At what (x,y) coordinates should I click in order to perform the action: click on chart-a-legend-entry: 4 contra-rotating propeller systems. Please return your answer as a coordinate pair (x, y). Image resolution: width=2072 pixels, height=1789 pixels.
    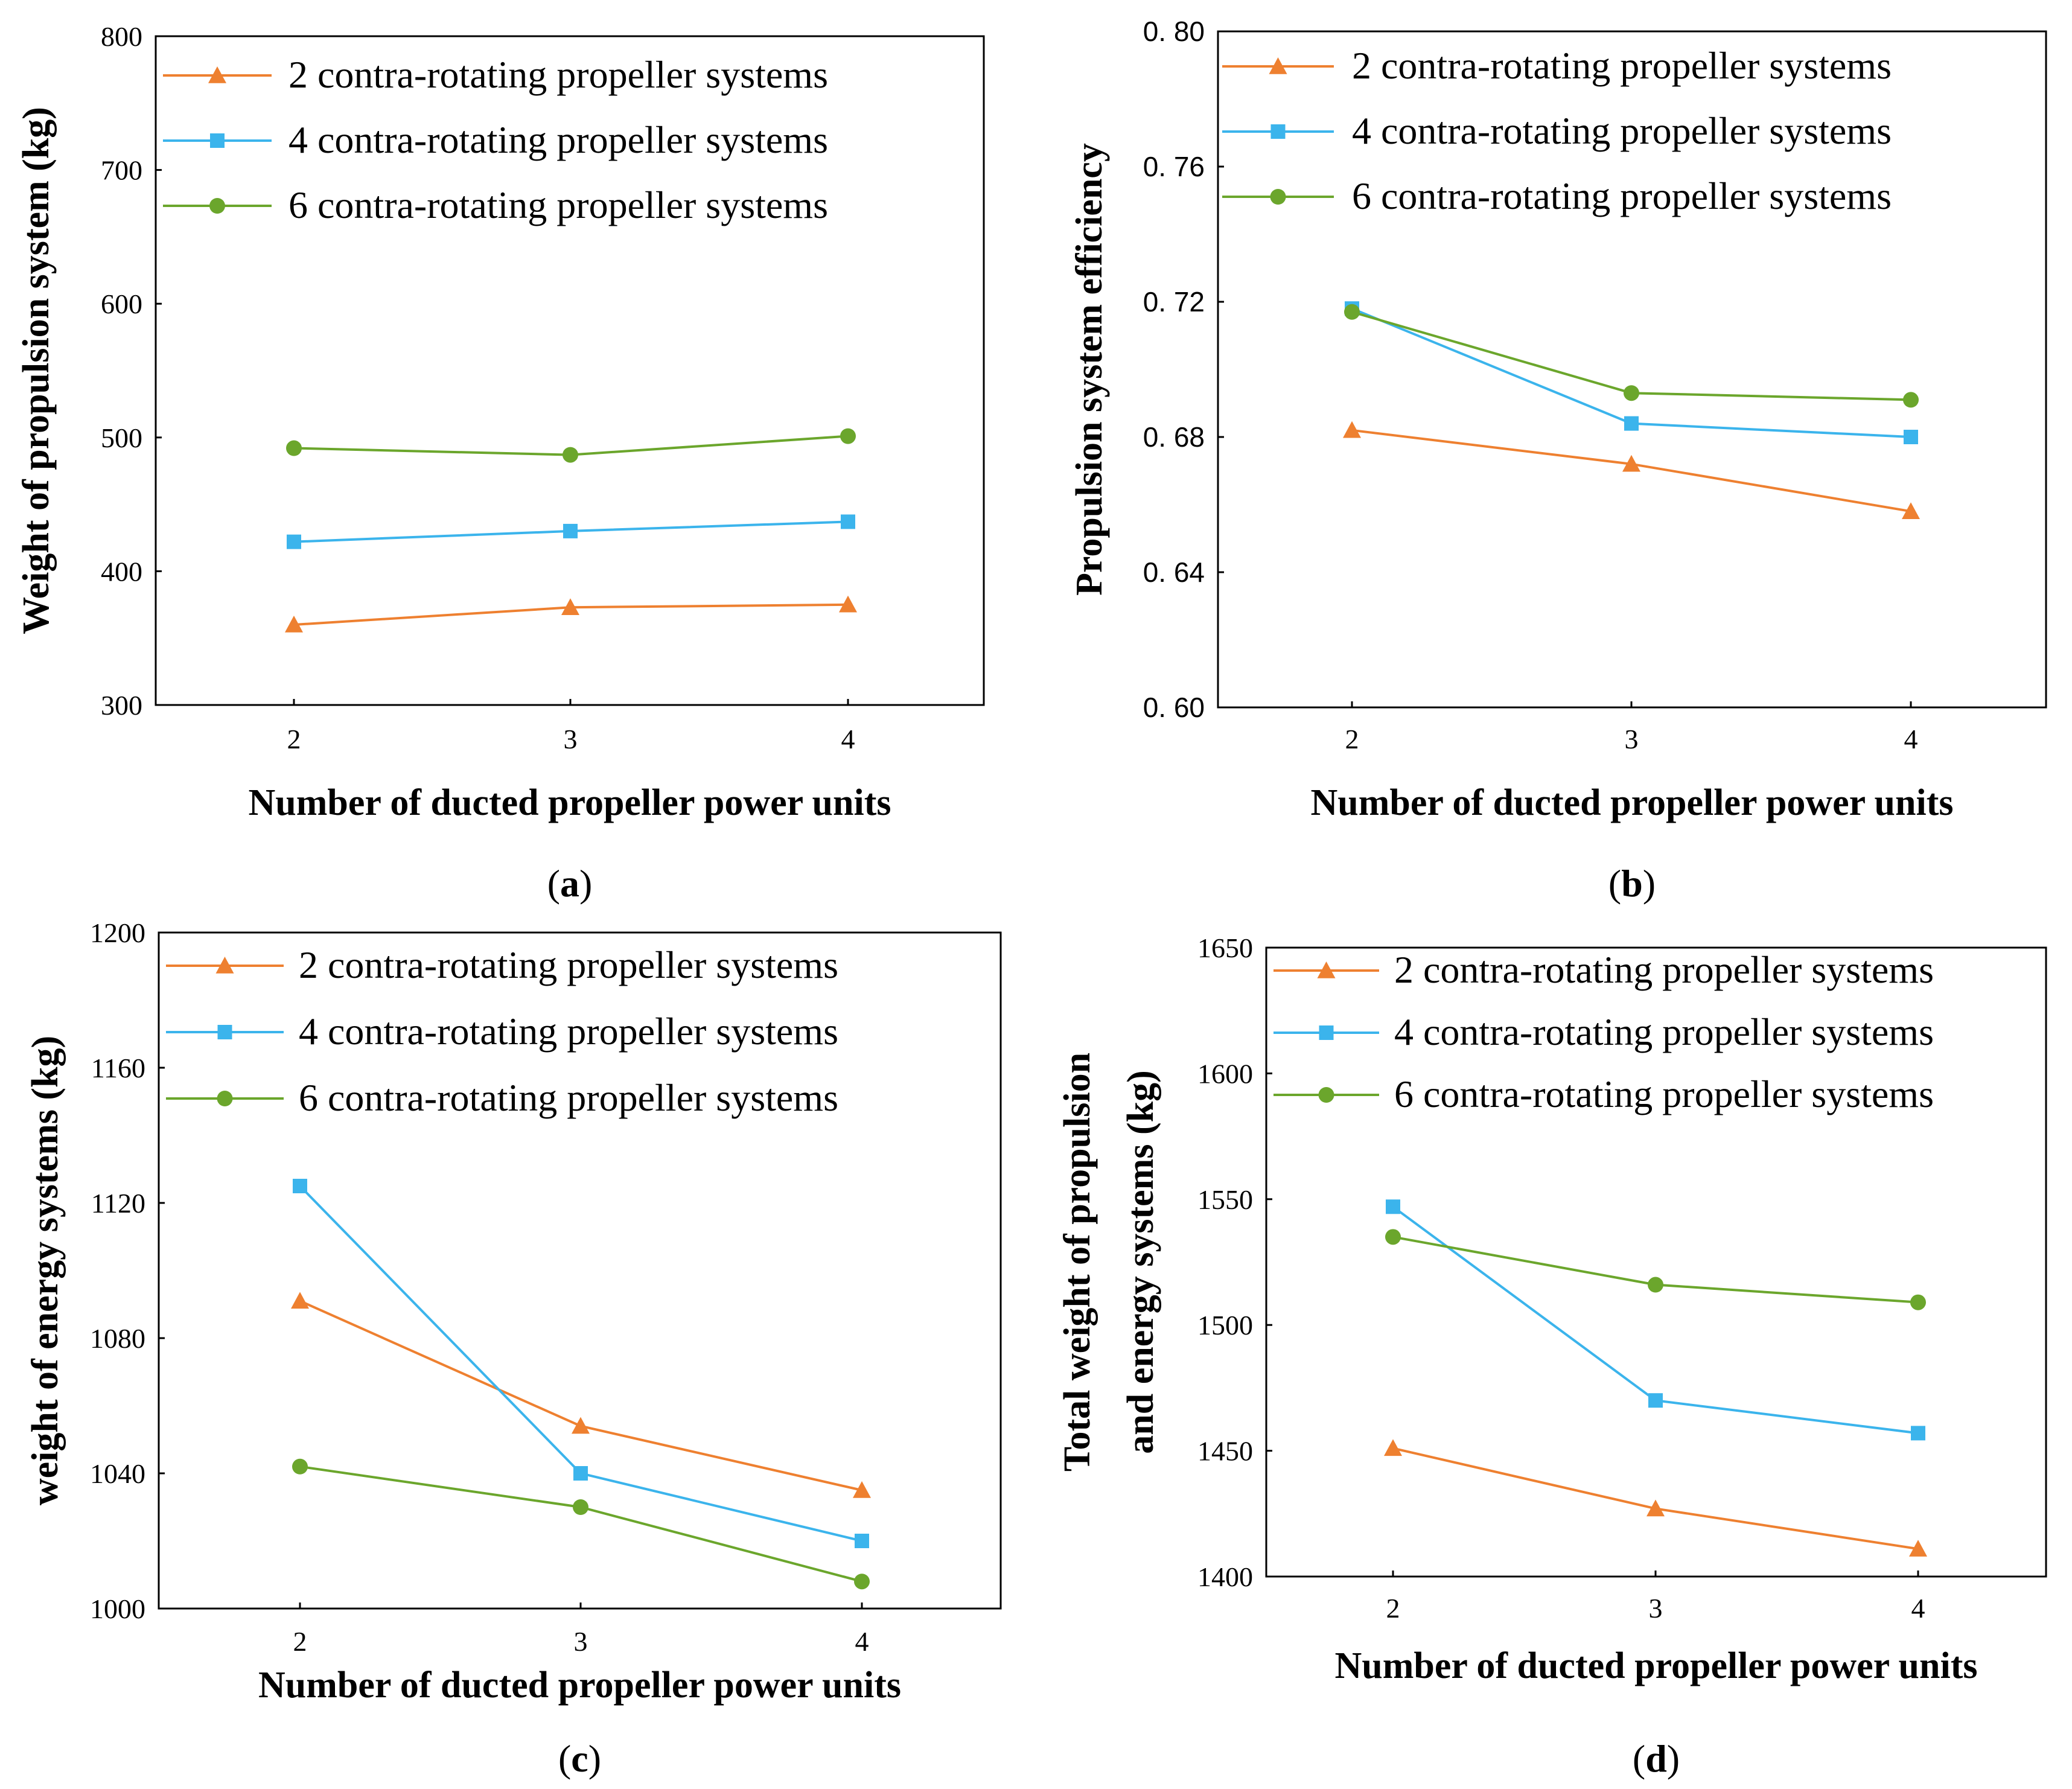
    Looking at the image, I should click on (558, 139).